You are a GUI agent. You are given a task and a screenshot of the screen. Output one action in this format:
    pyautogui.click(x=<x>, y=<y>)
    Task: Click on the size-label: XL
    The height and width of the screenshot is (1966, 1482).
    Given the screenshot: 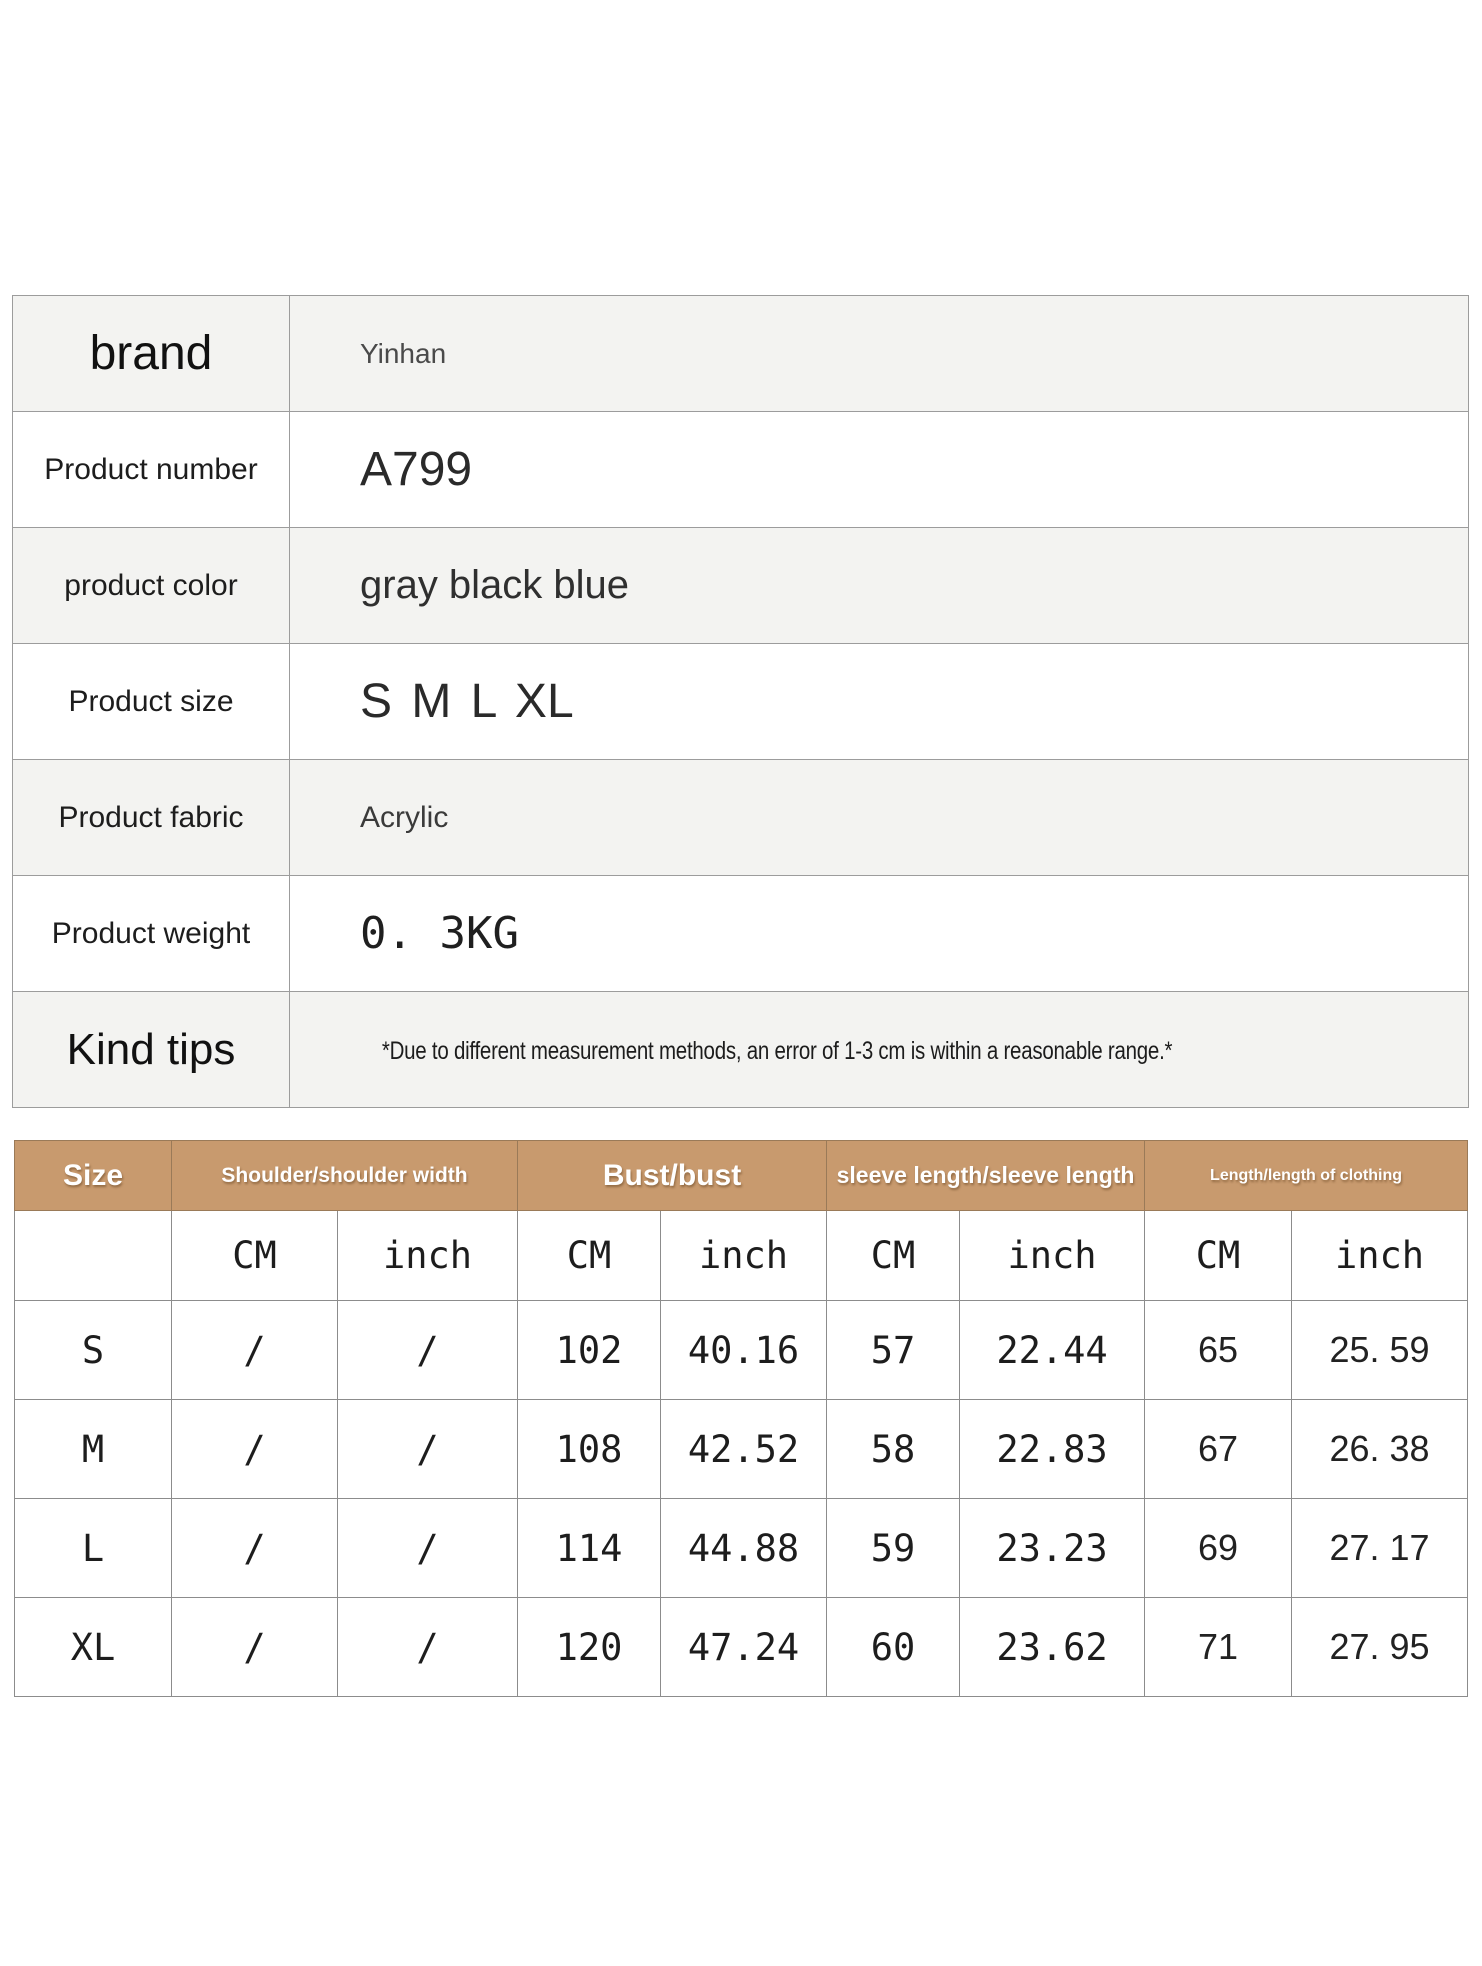 What is the action you would take?
    pyautogui.click(x=93, y=1647)
    